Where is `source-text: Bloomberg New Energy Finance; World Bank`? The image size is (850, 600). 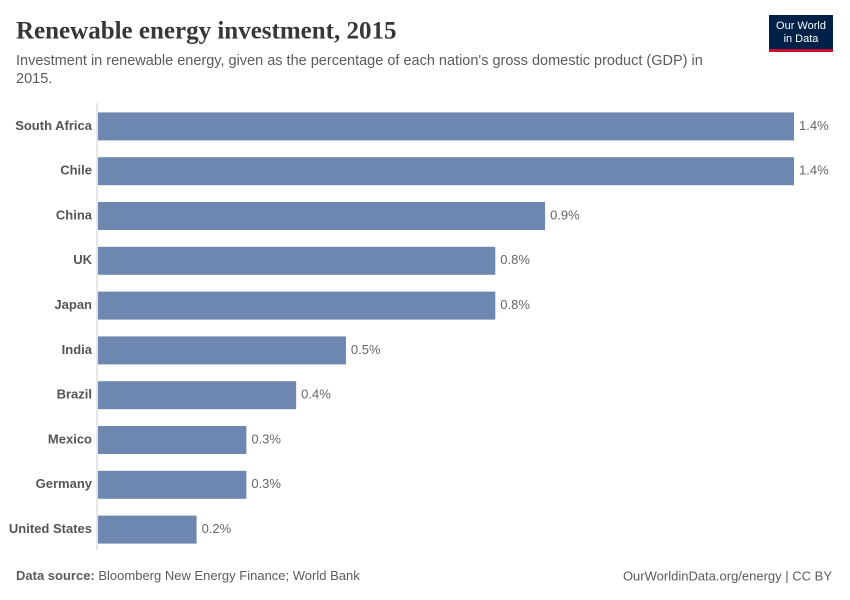
source-text: Bloomberg New Energy Finance; World Bank is located at coordinates (229, 575).